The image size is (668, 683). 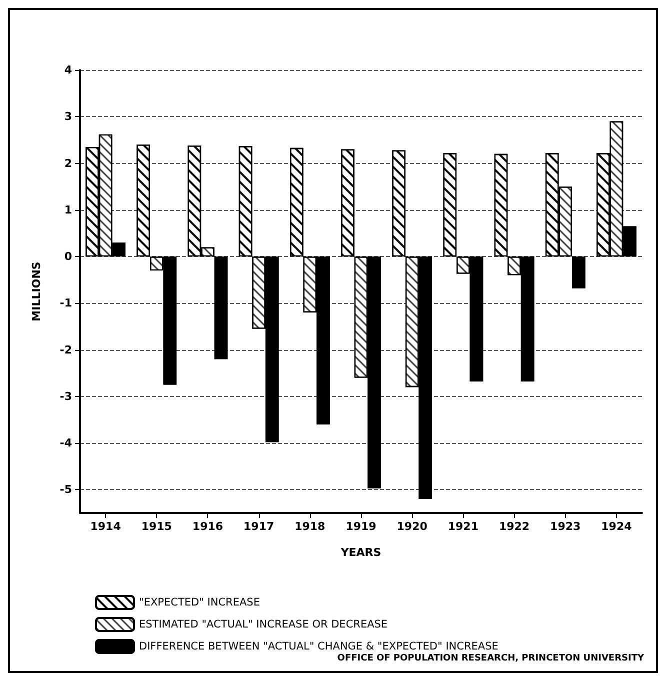 I want to click on x-tick-label: 1916, so click(x=208, y=526).